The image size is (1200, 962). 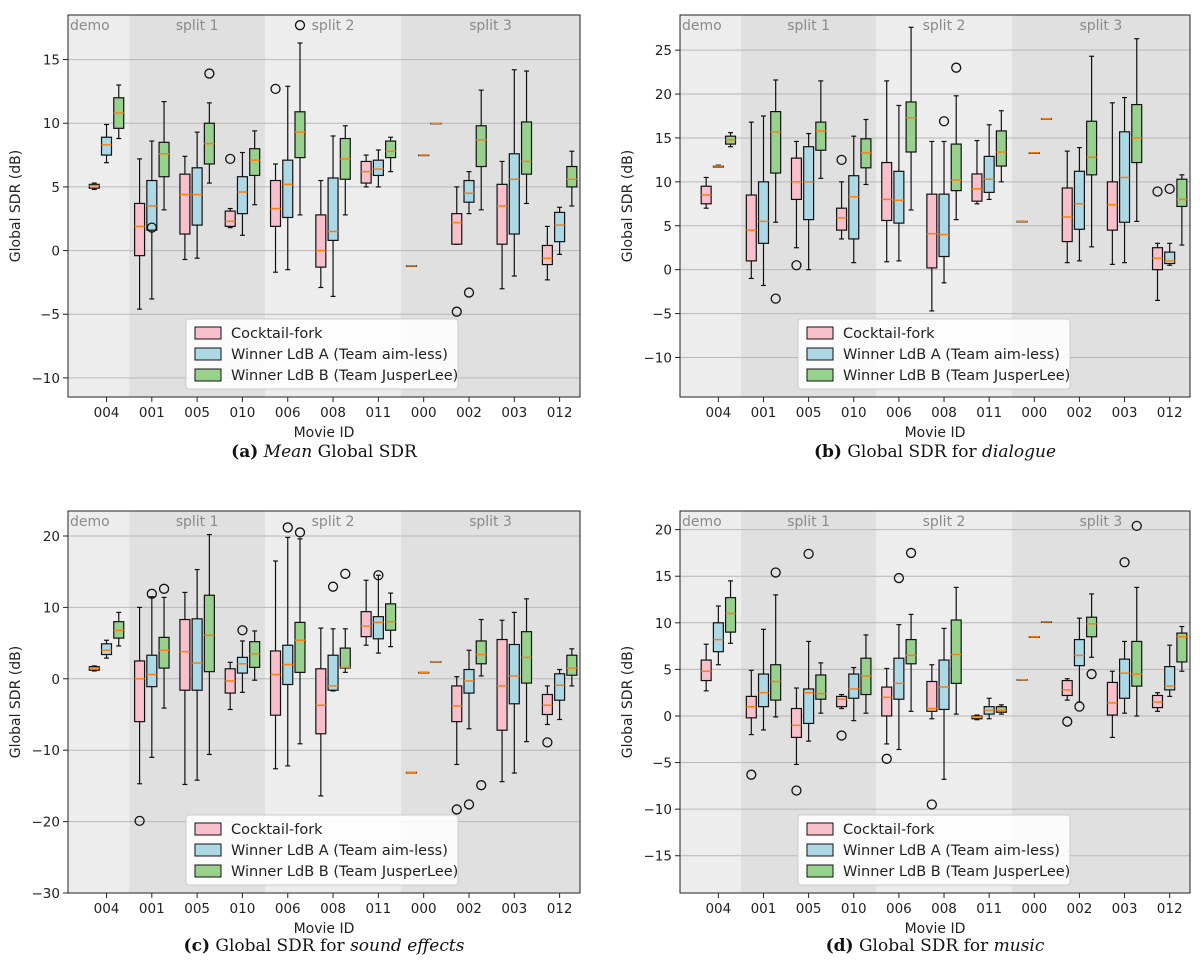 I want to click on plot-area, so click(x=944, y=169).